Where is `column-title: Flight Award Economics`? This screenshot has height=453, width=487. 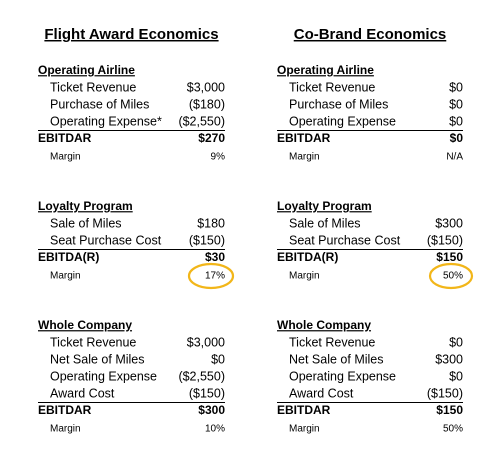 column-title: Flight Award Economics is located at coordinates (131, 34).